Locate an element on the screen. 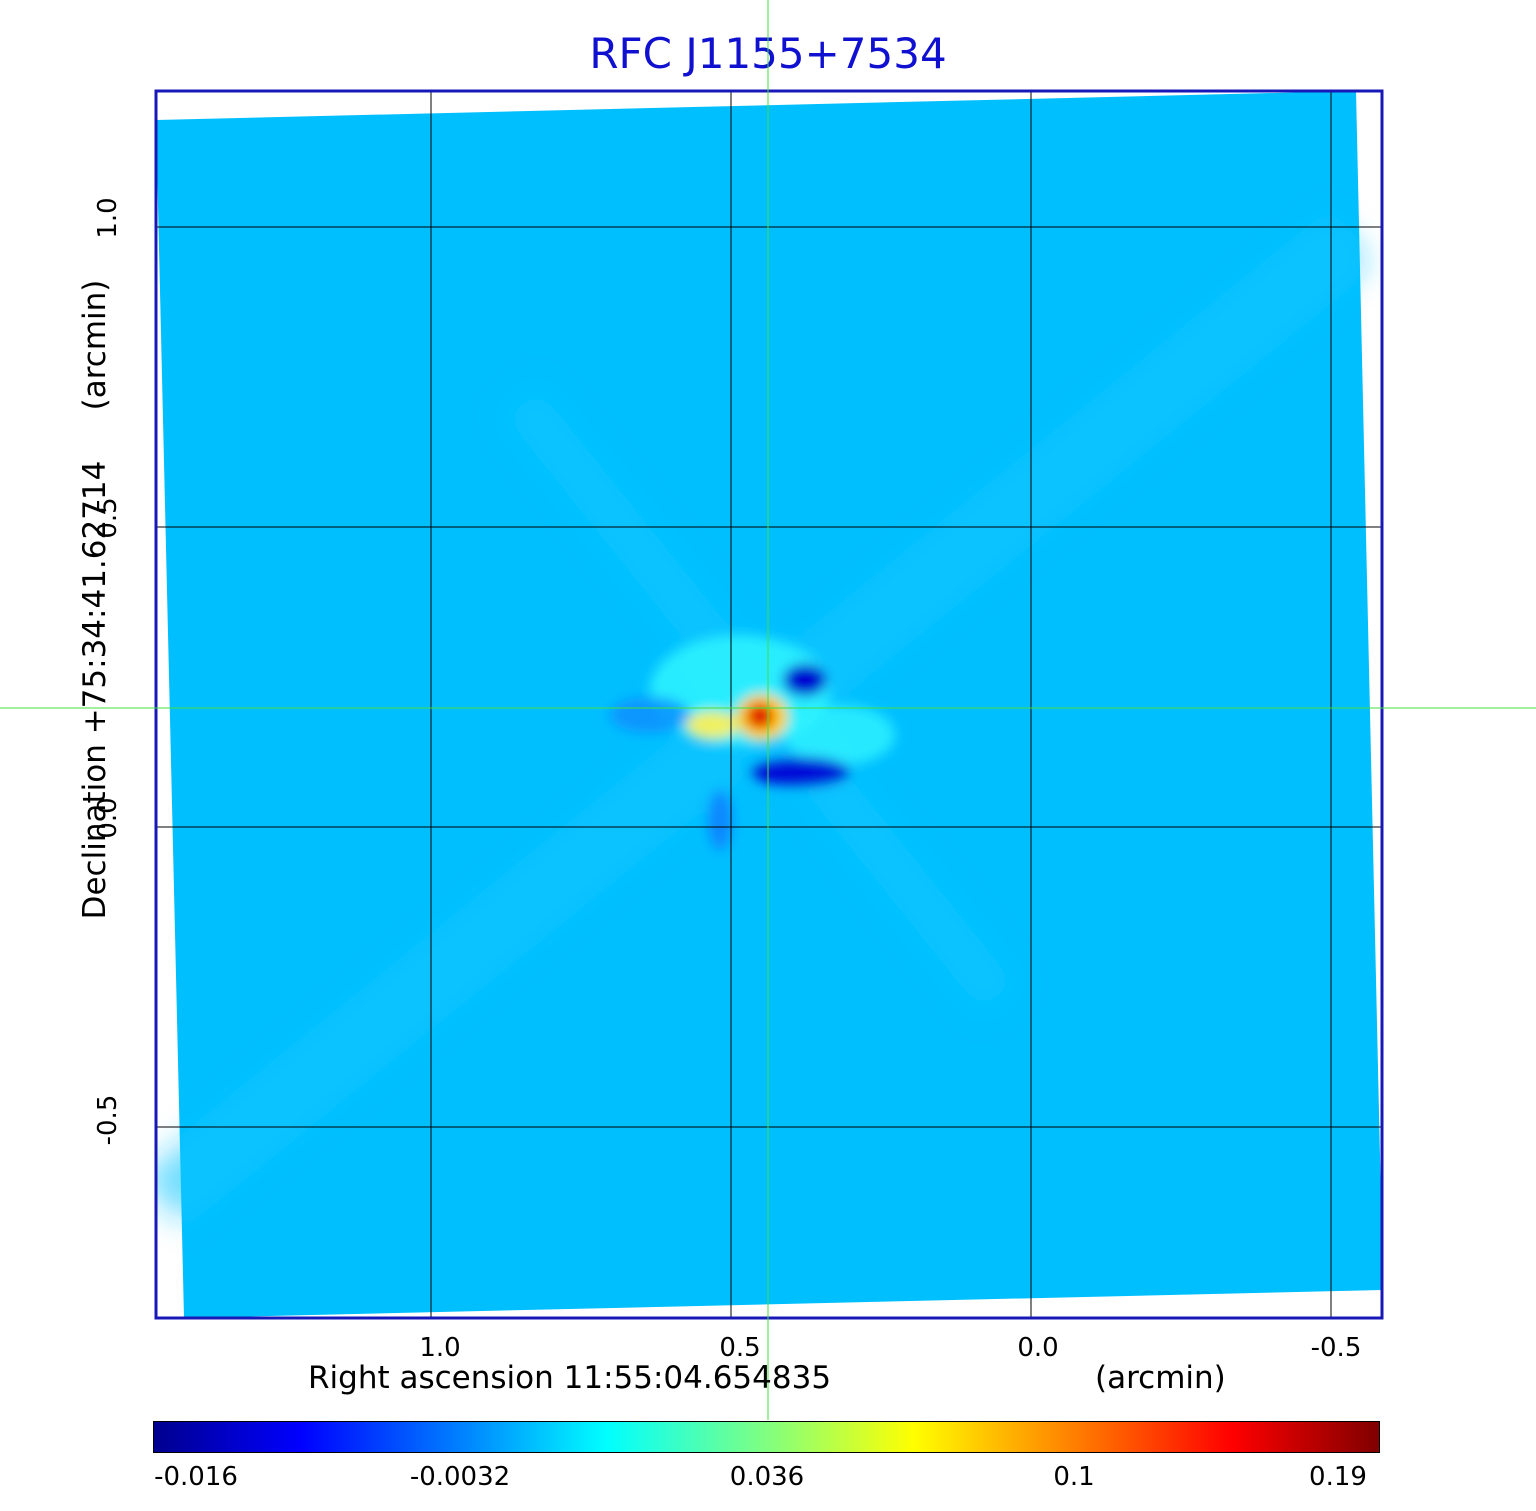  x-axis-label: Right ascension 11:55:04.654835 is located at coordinates (570, 1378).